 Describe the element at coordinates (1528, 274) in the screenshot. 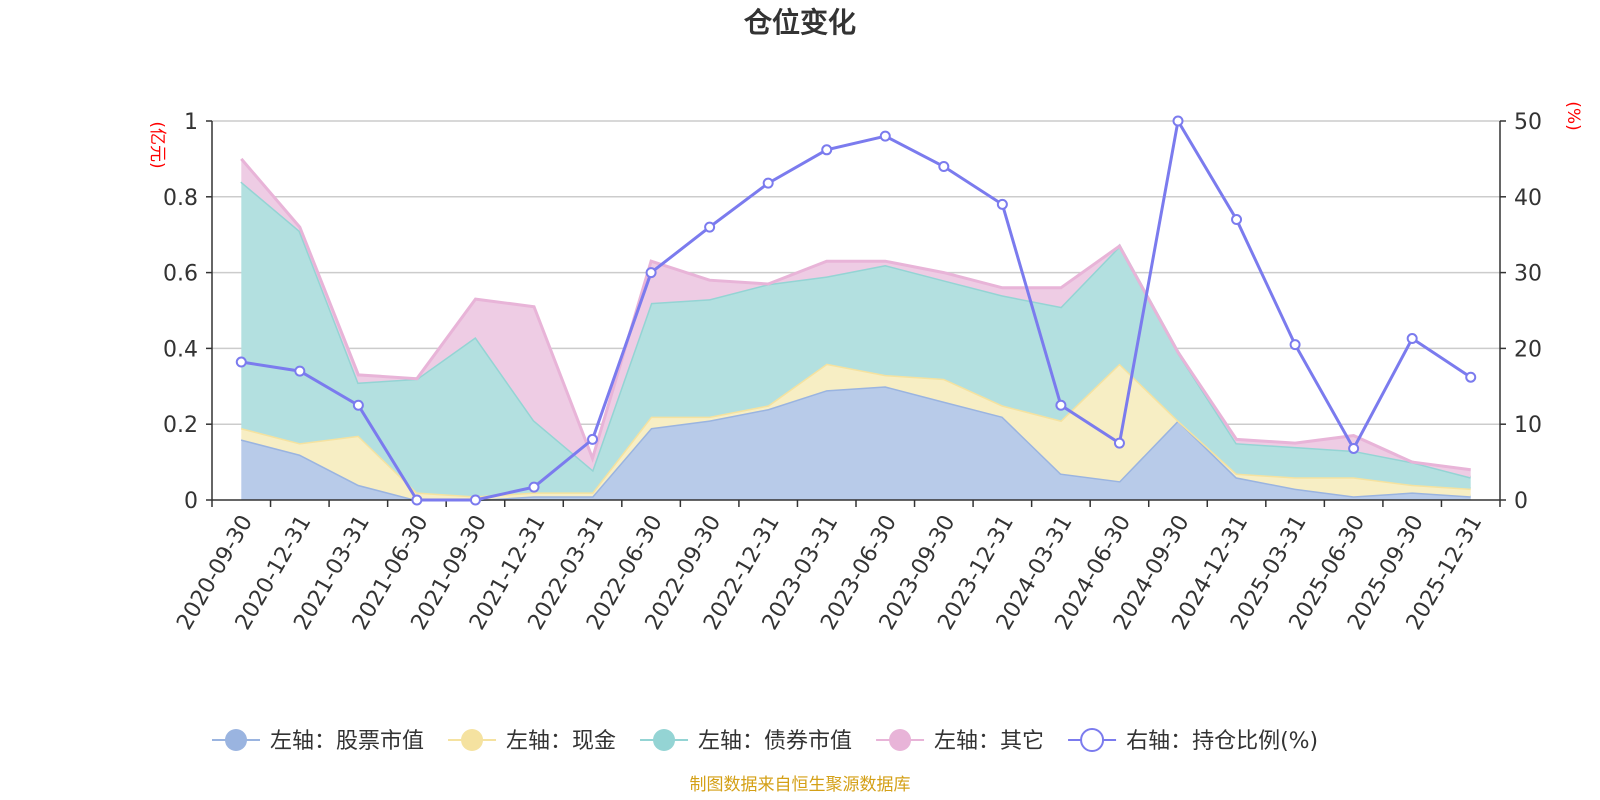

I see `right-tick-label: 30` at that location.